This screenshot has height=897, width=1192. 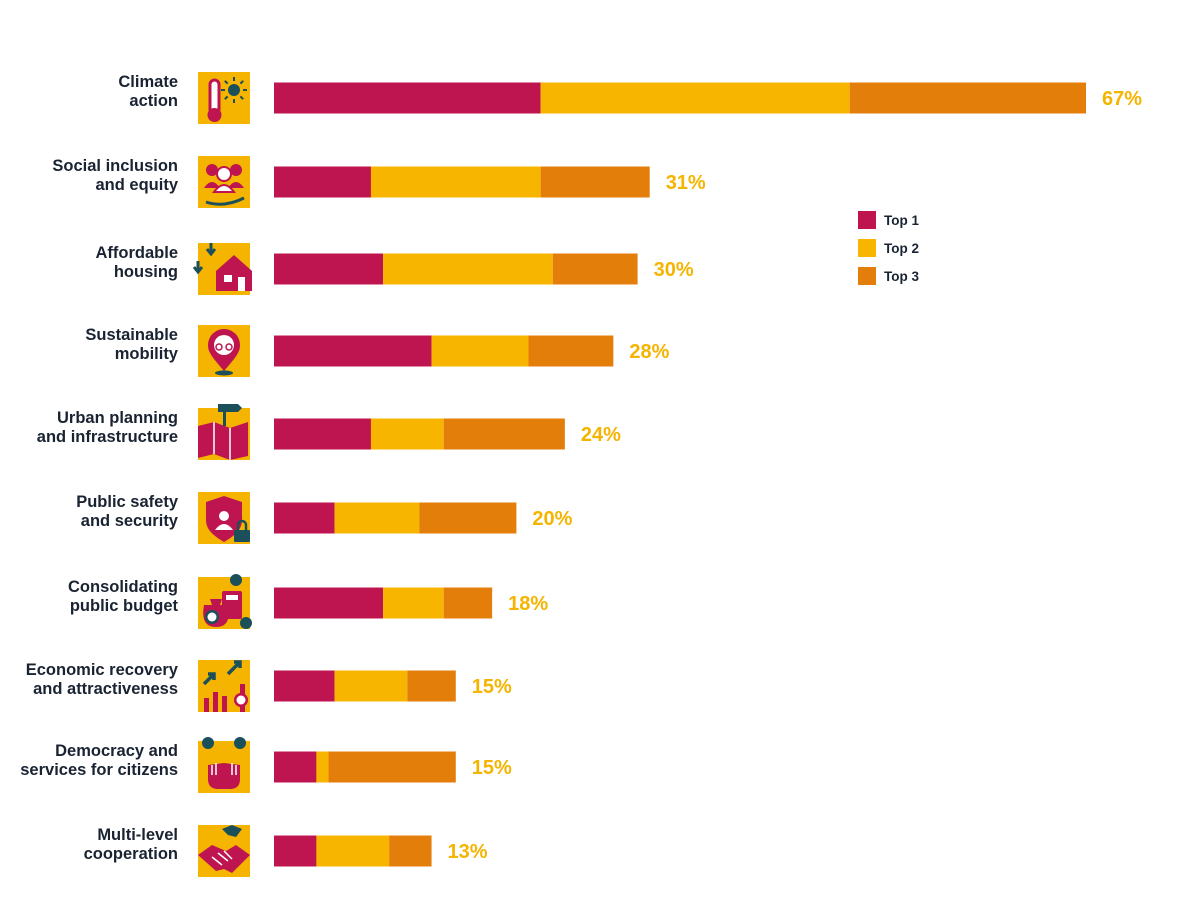 I want to click on legend-label: Top 3, so click(x=901, y=276).